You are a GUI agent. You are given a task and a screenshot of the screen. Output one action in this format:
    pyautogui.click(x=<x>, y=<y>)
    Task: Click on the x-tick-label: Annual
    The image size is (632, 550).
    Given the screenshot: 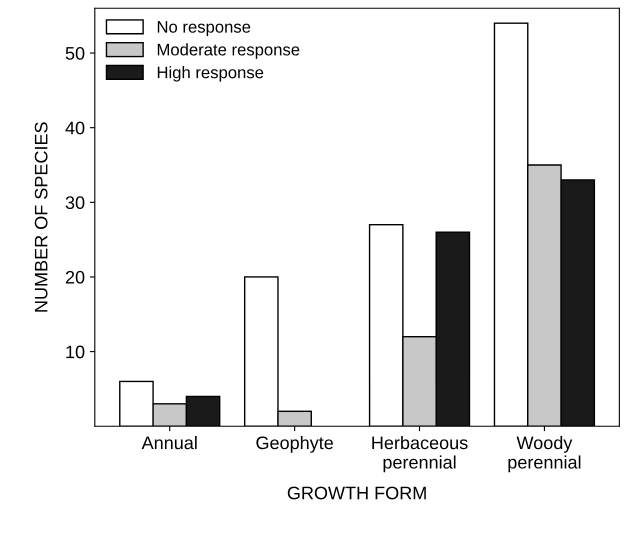 What is the action you would take?
    pyautogui.click(x=169, y=443)
    